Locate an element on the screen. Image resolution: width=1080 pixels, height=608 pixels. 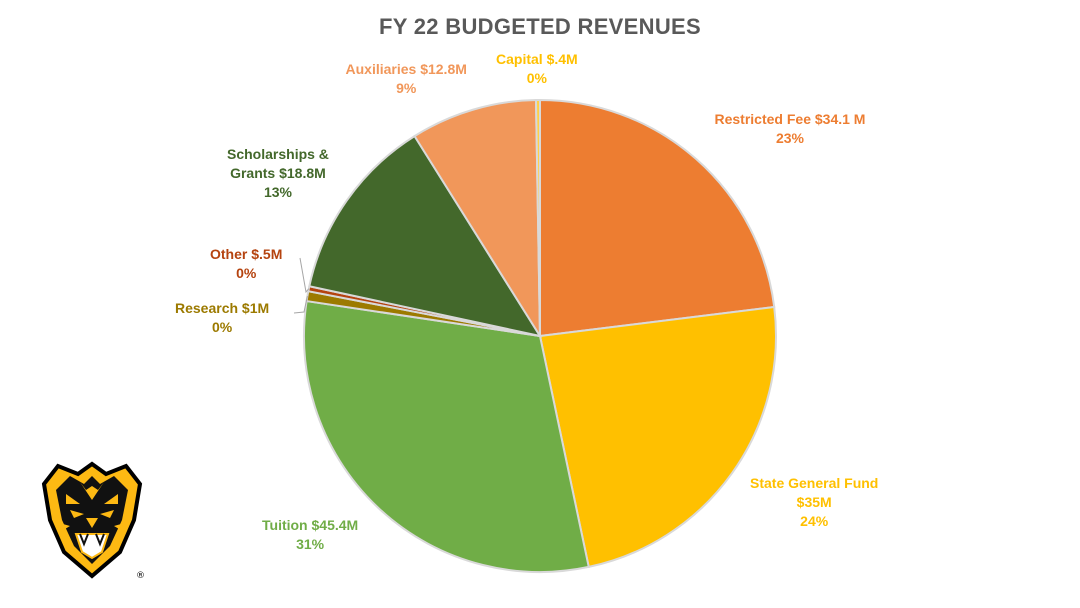
data-label-restricted-fee: Restricted Fee $34.1 M 23% is located at coordinates (790, 129).